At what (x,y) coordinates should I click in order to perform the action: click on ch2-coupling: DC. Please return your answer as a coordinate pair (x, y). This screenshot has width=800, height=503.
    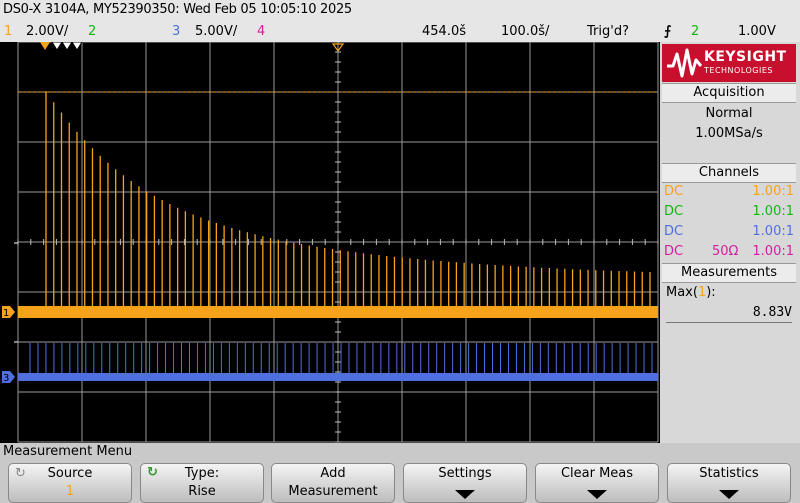
    Looking at the image, I should click on (674, 211).